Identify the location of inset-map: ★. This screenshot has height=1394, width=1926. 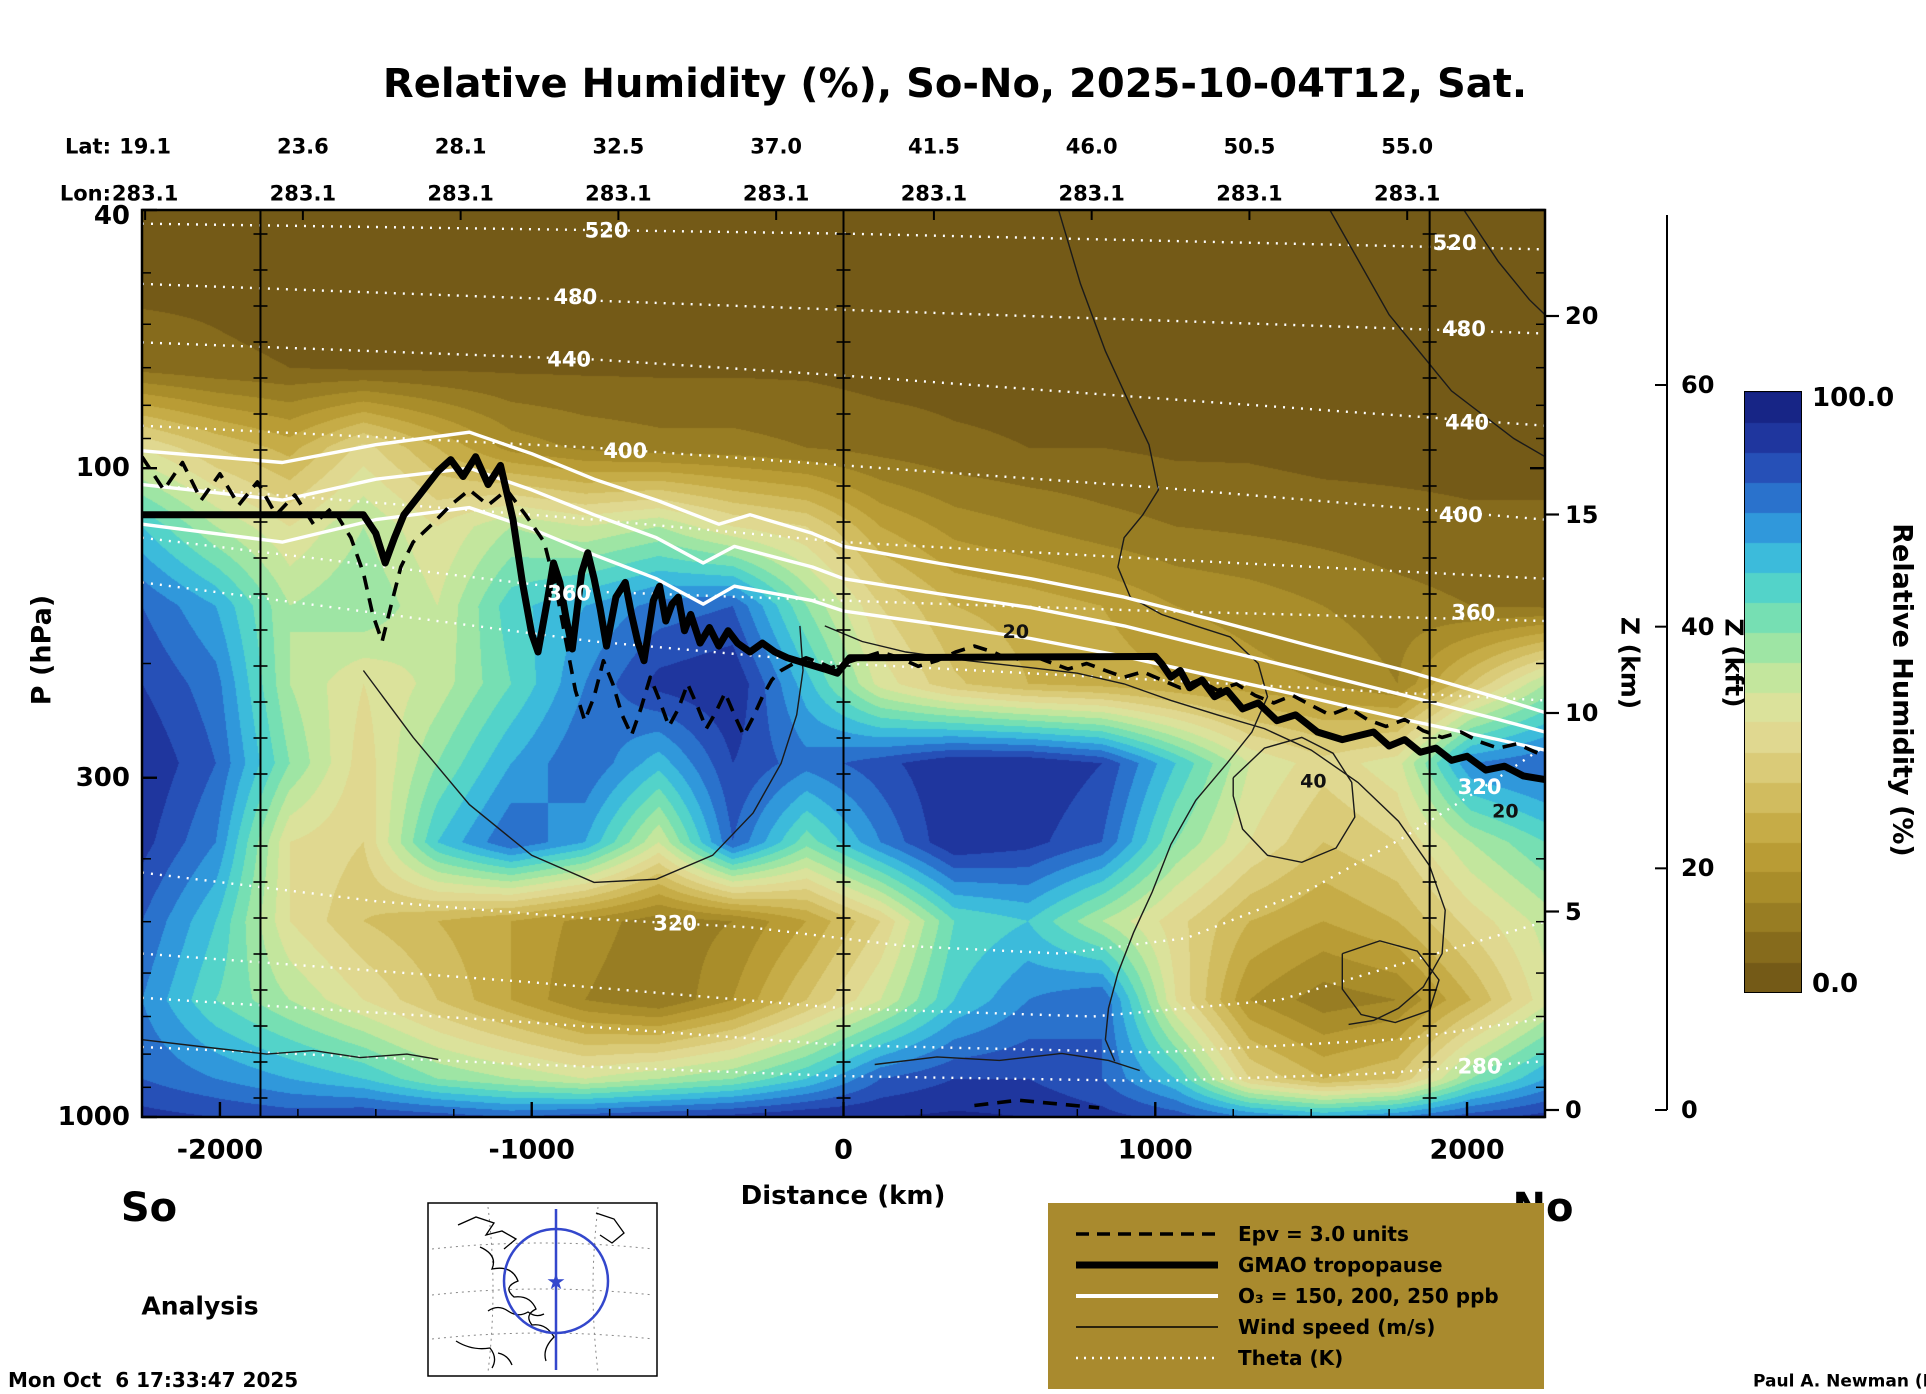
(542, 1289).